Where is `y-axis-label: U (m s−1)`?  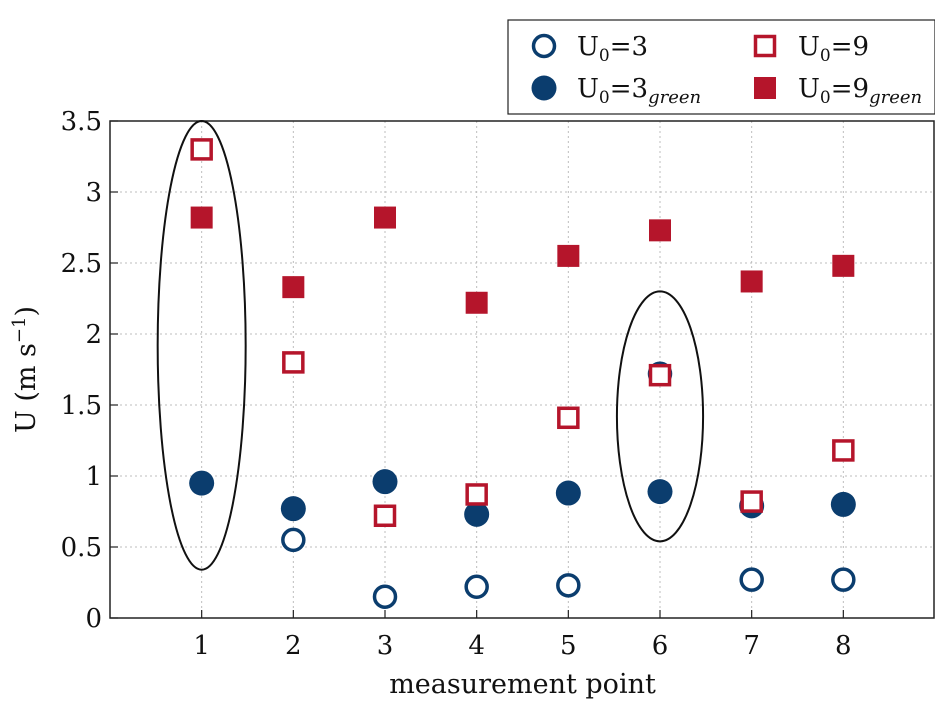
y-axis-label: U (m s−1) is located at coordinates (26, 369).